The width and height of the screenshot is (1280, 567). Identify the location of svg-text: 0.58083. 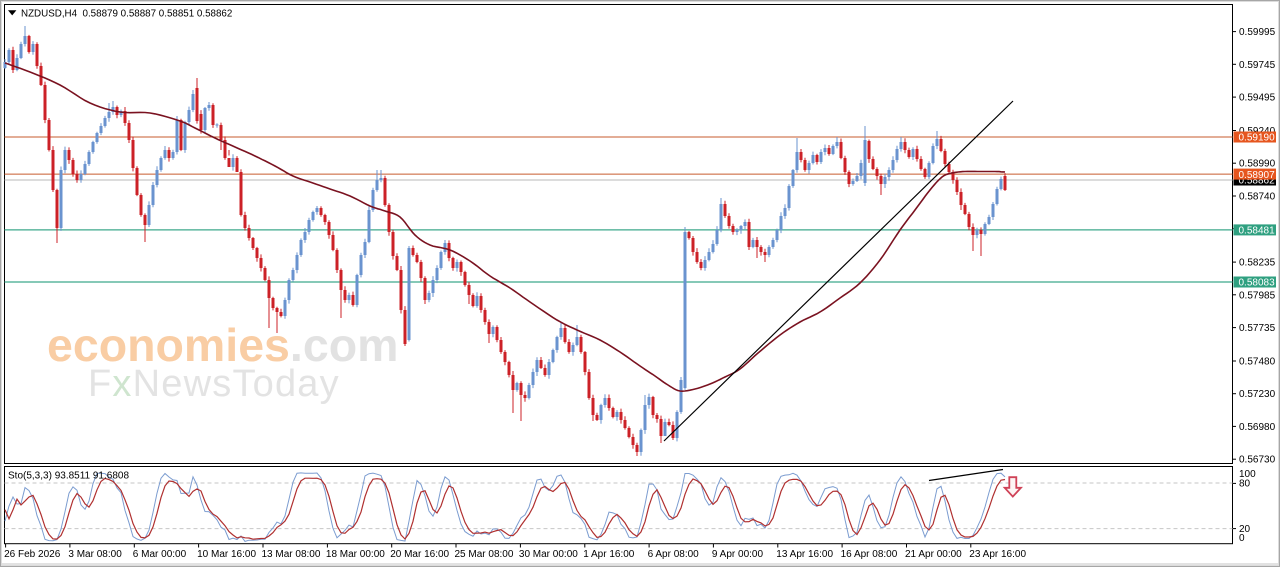
(1257, 283).